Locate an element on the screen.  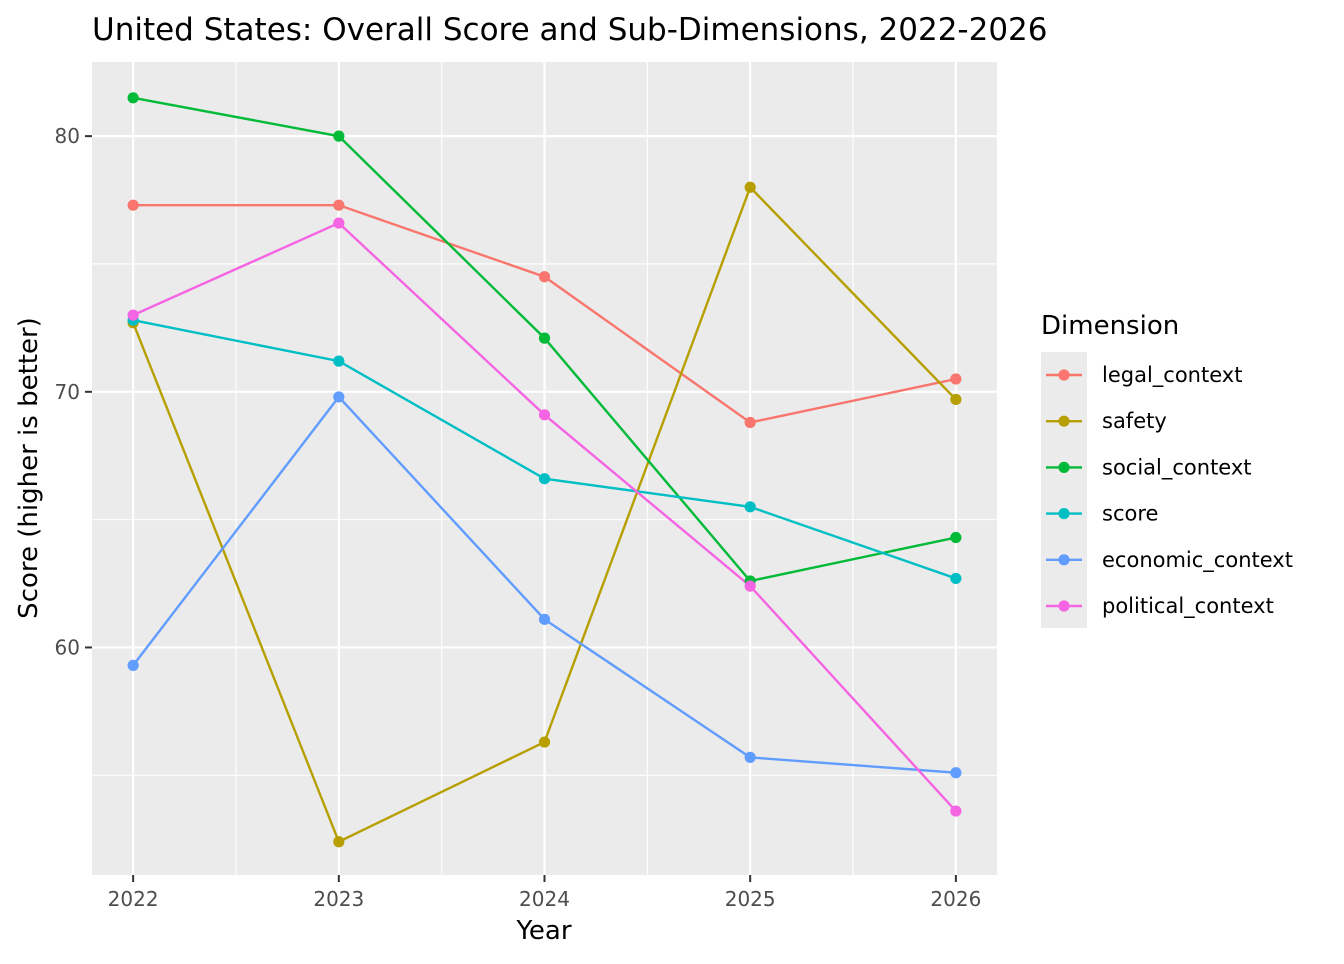
legend-item-economic-context: economic_context is located at coordinates (1169, 560).